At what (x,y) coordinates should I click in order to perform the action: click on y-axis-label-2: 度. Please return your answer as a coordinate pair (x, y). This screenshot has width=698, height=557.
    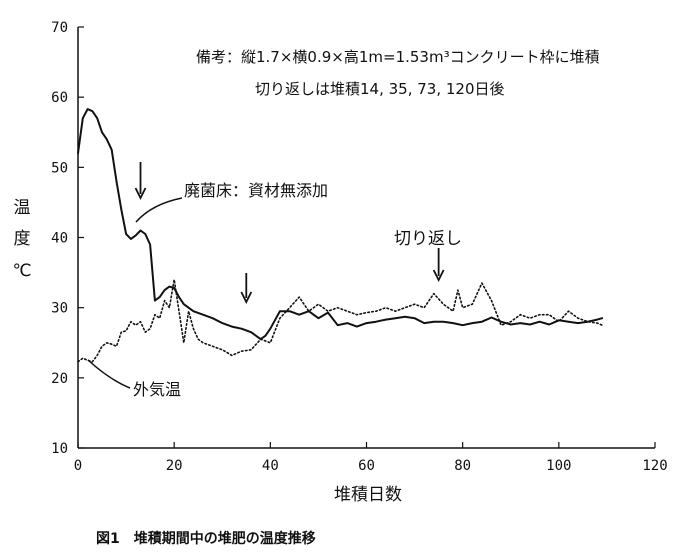
    Looking at the image, I should click on (22, 239).